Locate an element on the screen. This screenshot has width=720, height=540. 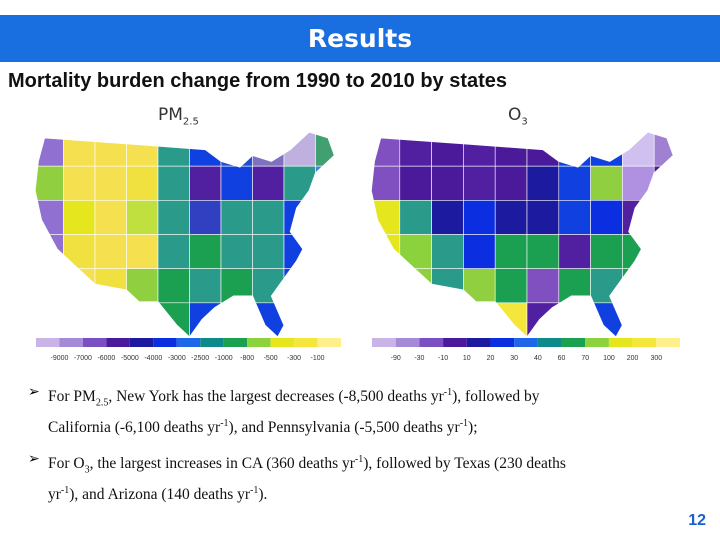
title-bar is located at coordinates (360, 38).